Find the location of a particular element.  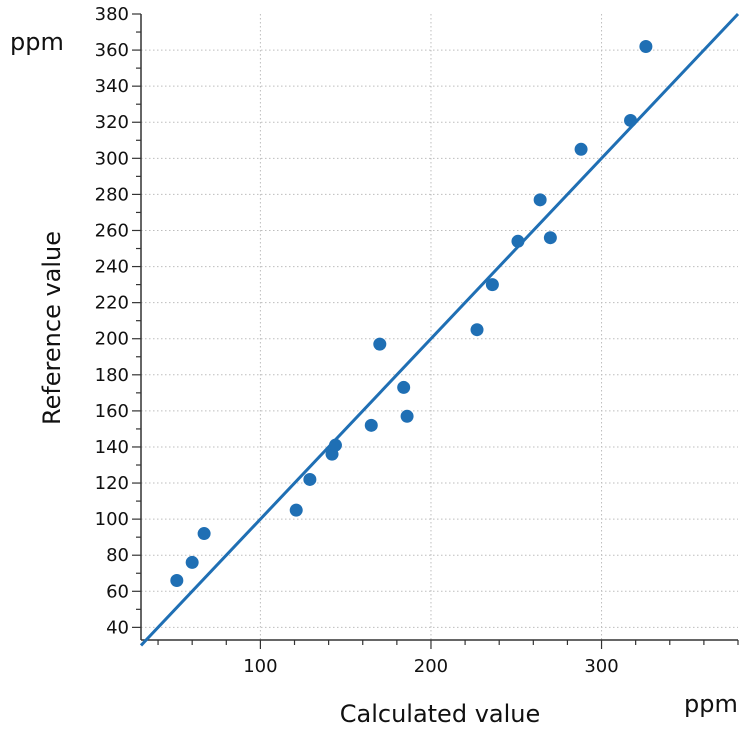

y-axis-title: Reference value is located at coordinates (52, 328).